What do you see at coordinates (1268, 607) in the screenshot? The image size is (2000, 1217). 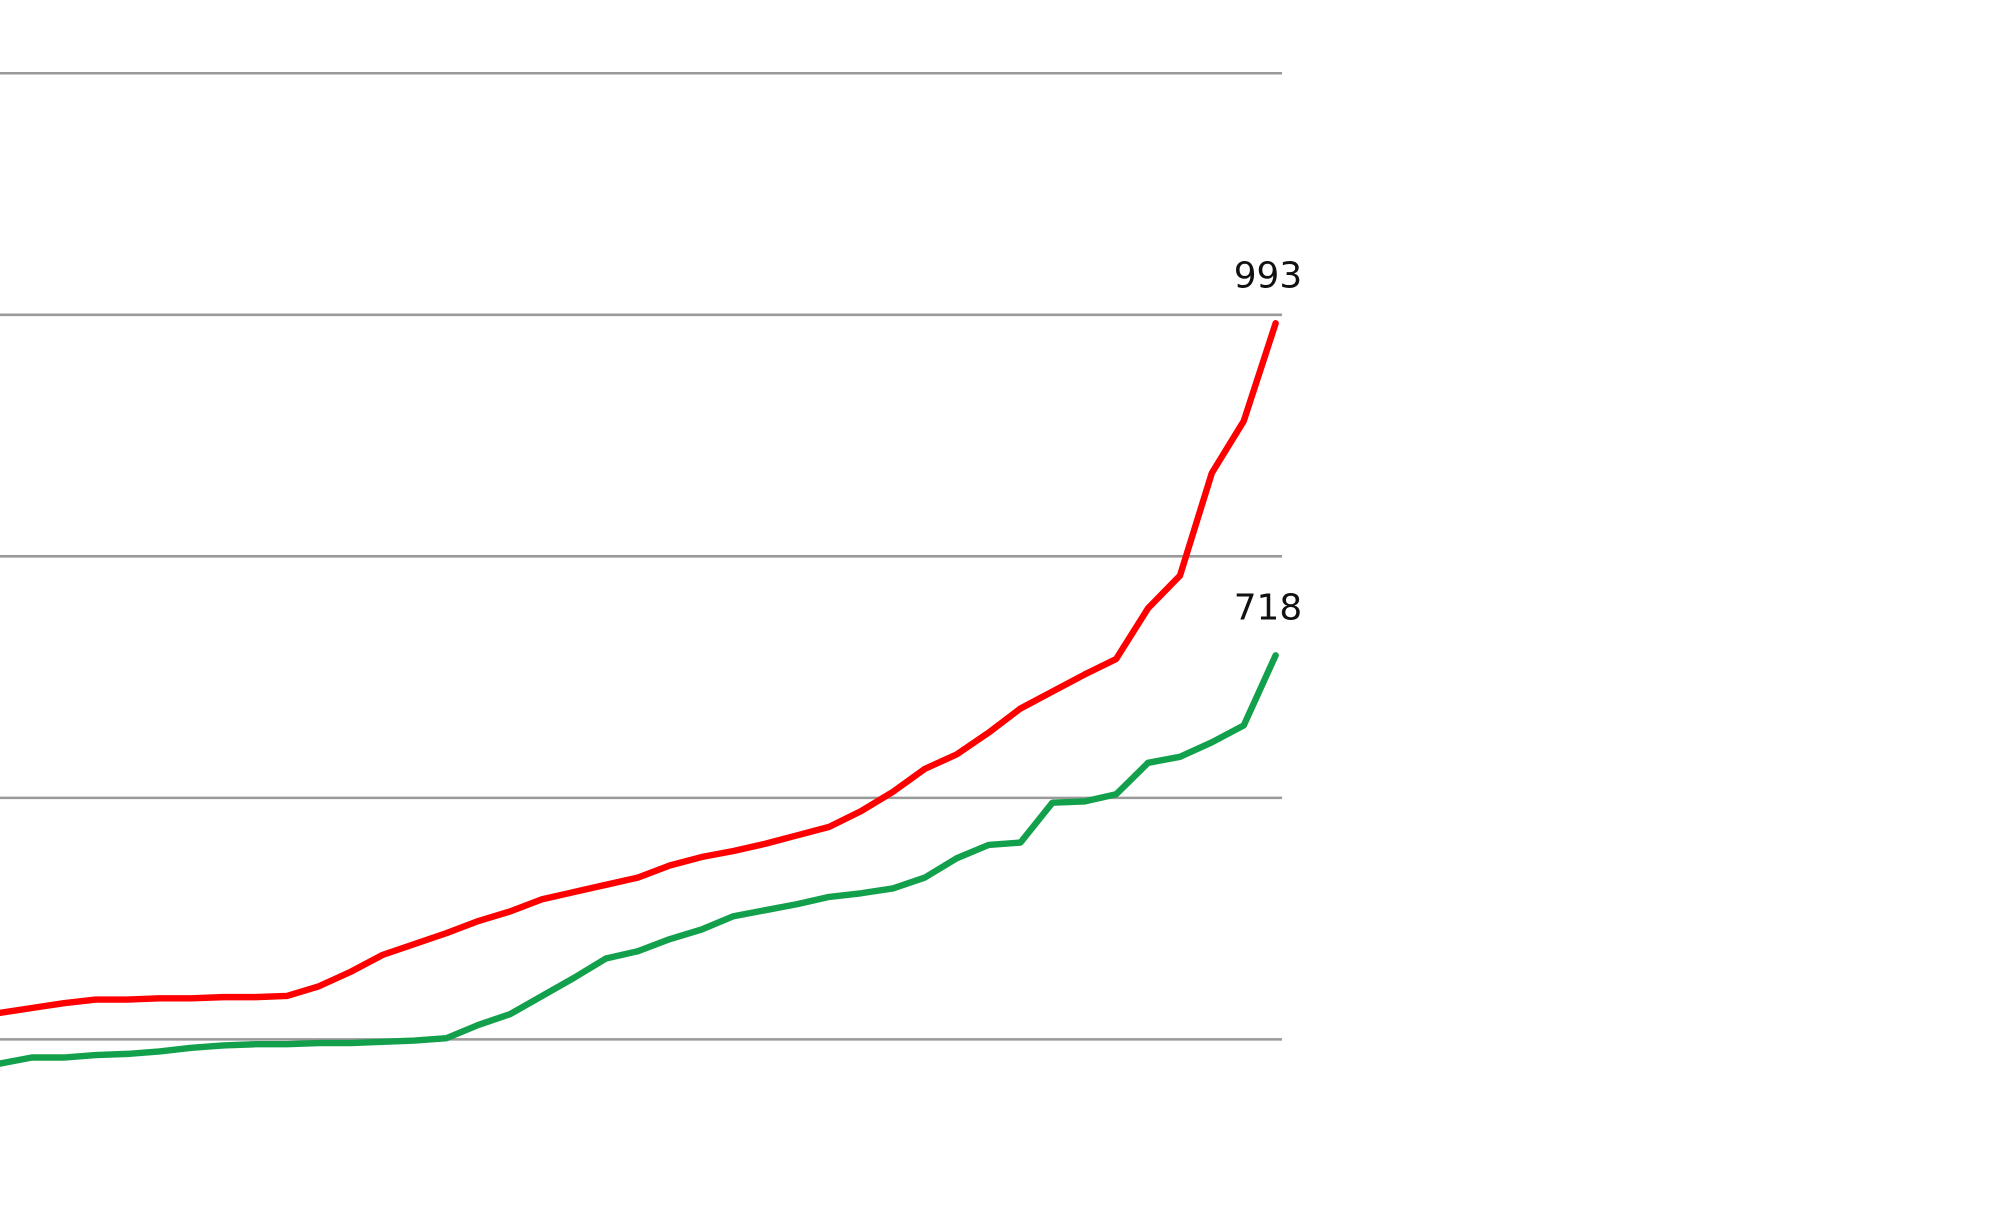 I see `data-label: 718` at bounding box center [1268, 607].